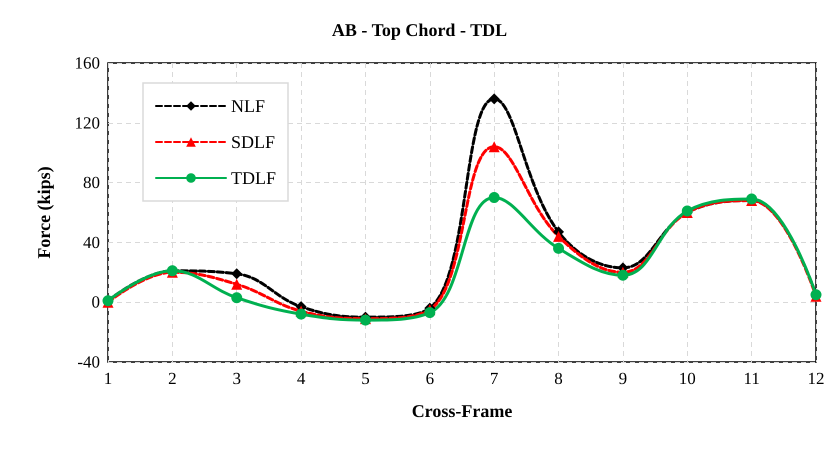 This screenshot has width=839, height=450. What do you see at coordinates (494, 378) in the screenshot?
I see `x-tick-label: 7` at bounding box center [494, 378].